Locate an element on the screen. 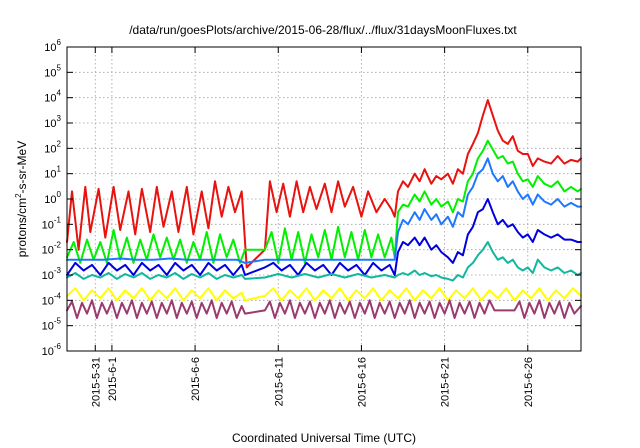  y-axis-title-sup: 2 is located at coordinates (18, 195).